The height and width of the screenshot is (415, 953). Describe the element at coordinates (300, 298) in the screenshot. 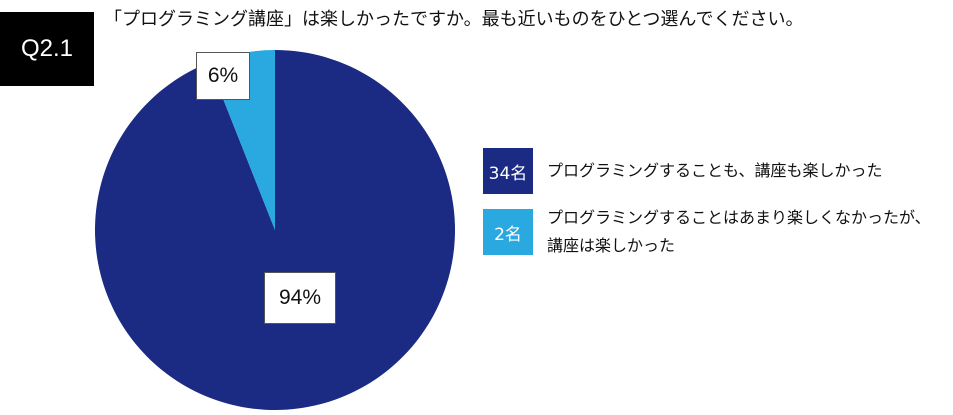

I see `data-label-major: 94%` at that location.